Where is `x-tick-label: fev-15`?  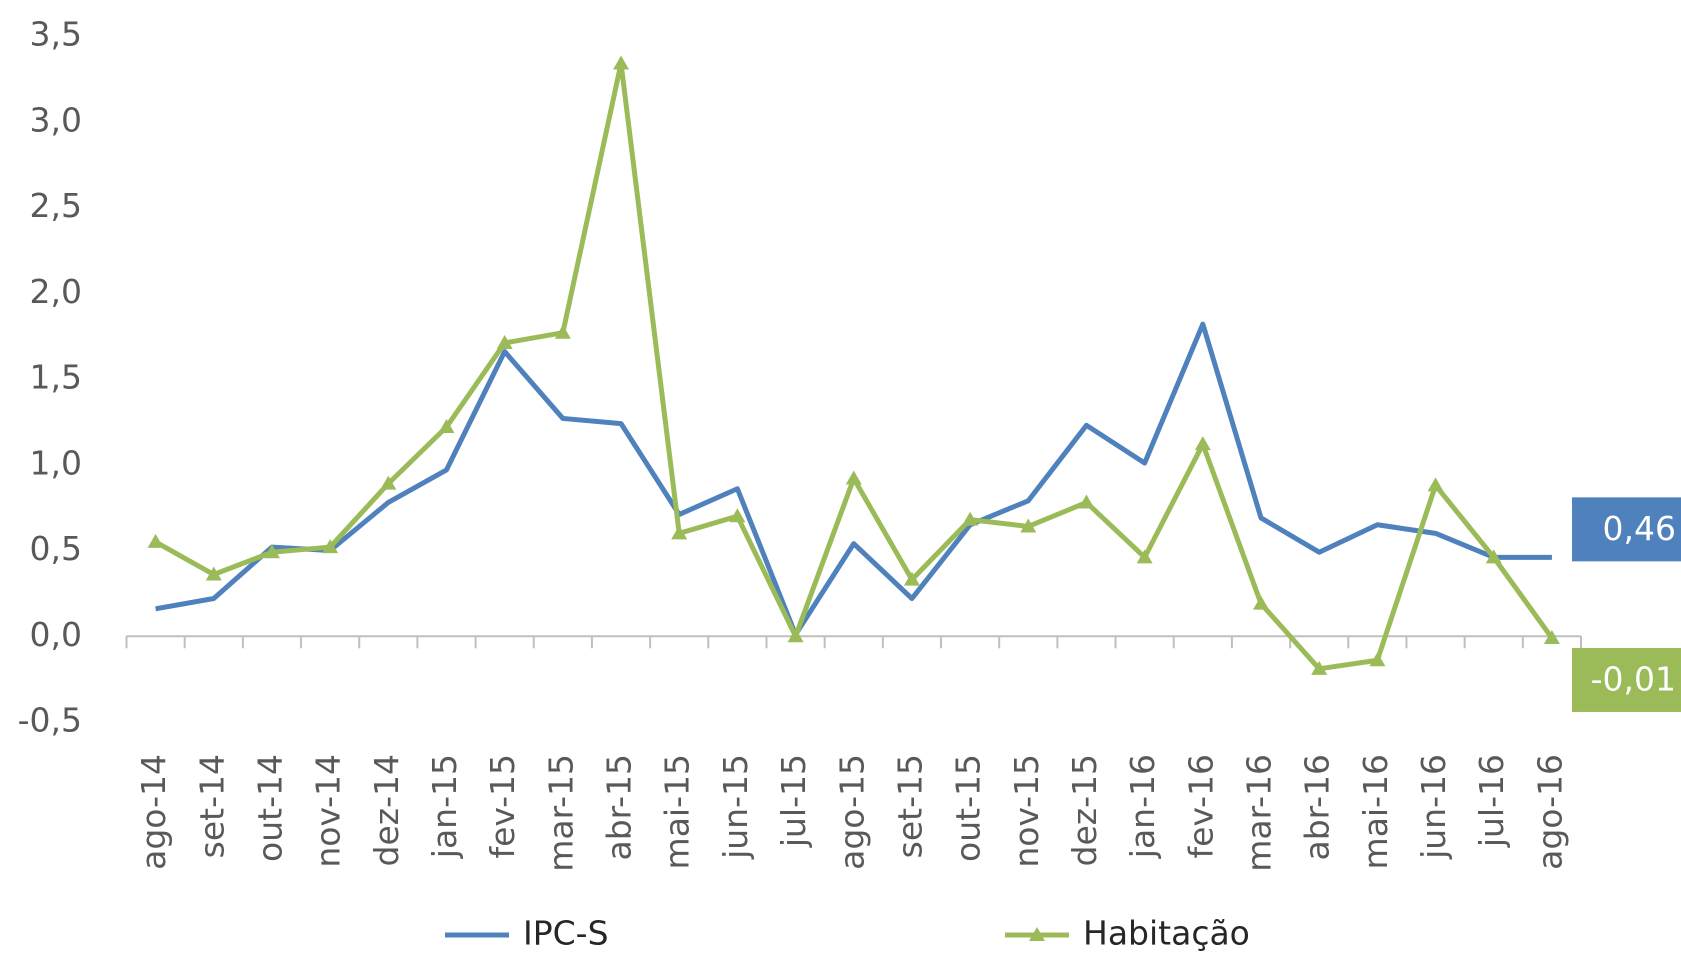 x-tick-label: fev-15 is located at coordinates (502, 806).